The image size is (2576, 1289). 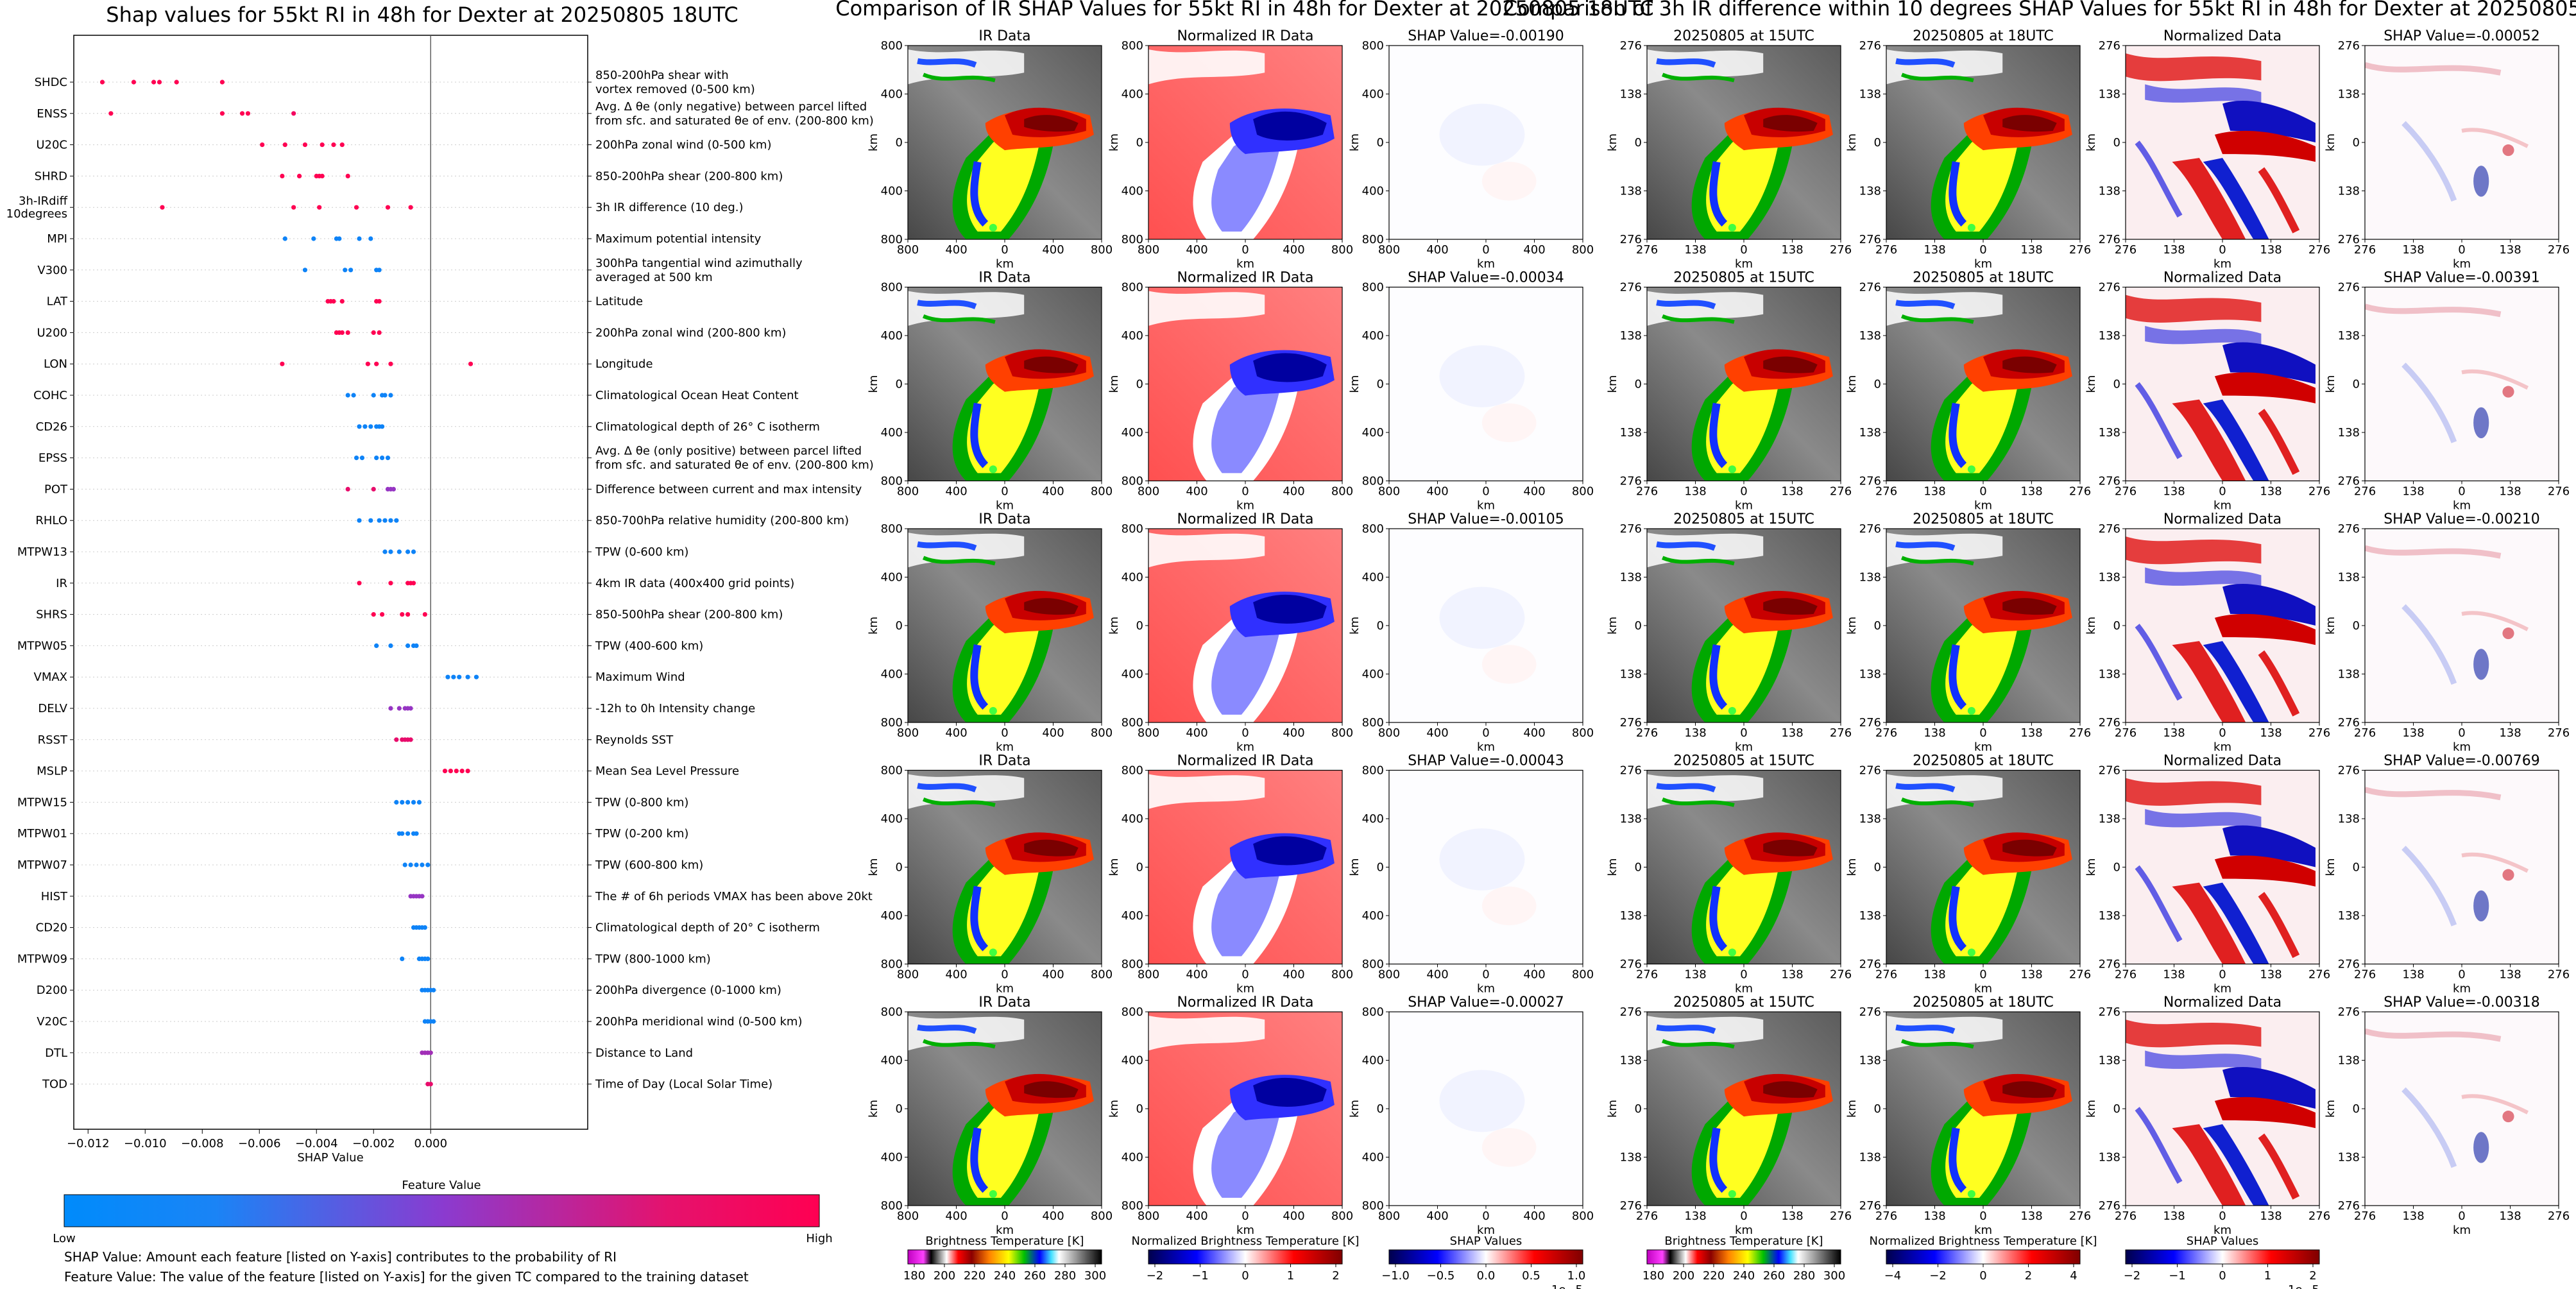 I want to click on colorbar-tick-label: 0, so click(x=1245, y=1276).